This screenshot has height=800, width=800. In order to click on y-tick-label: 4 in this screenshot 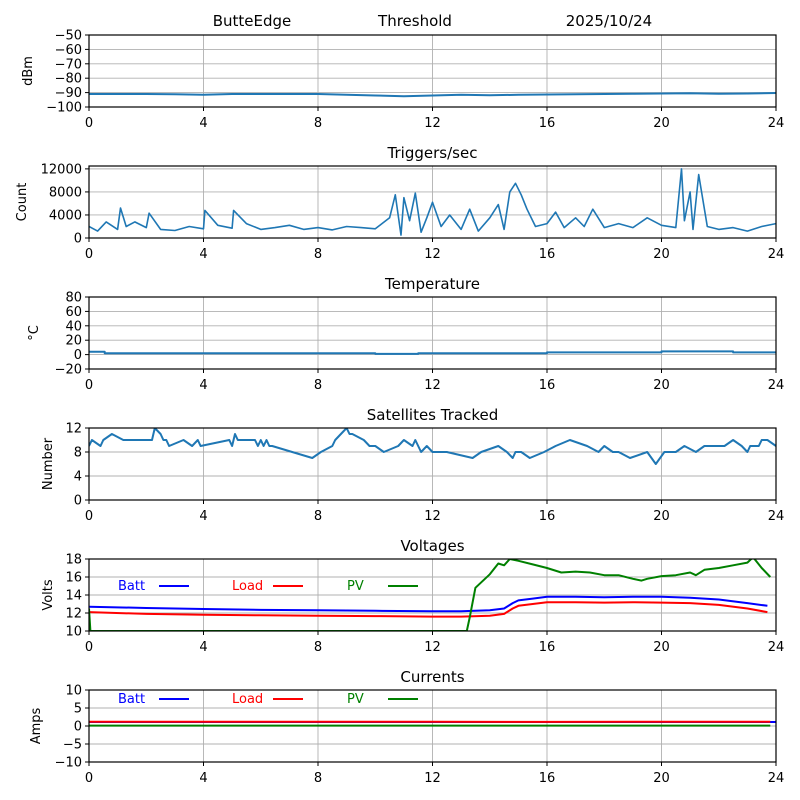, I will do `click(78, 477)`.